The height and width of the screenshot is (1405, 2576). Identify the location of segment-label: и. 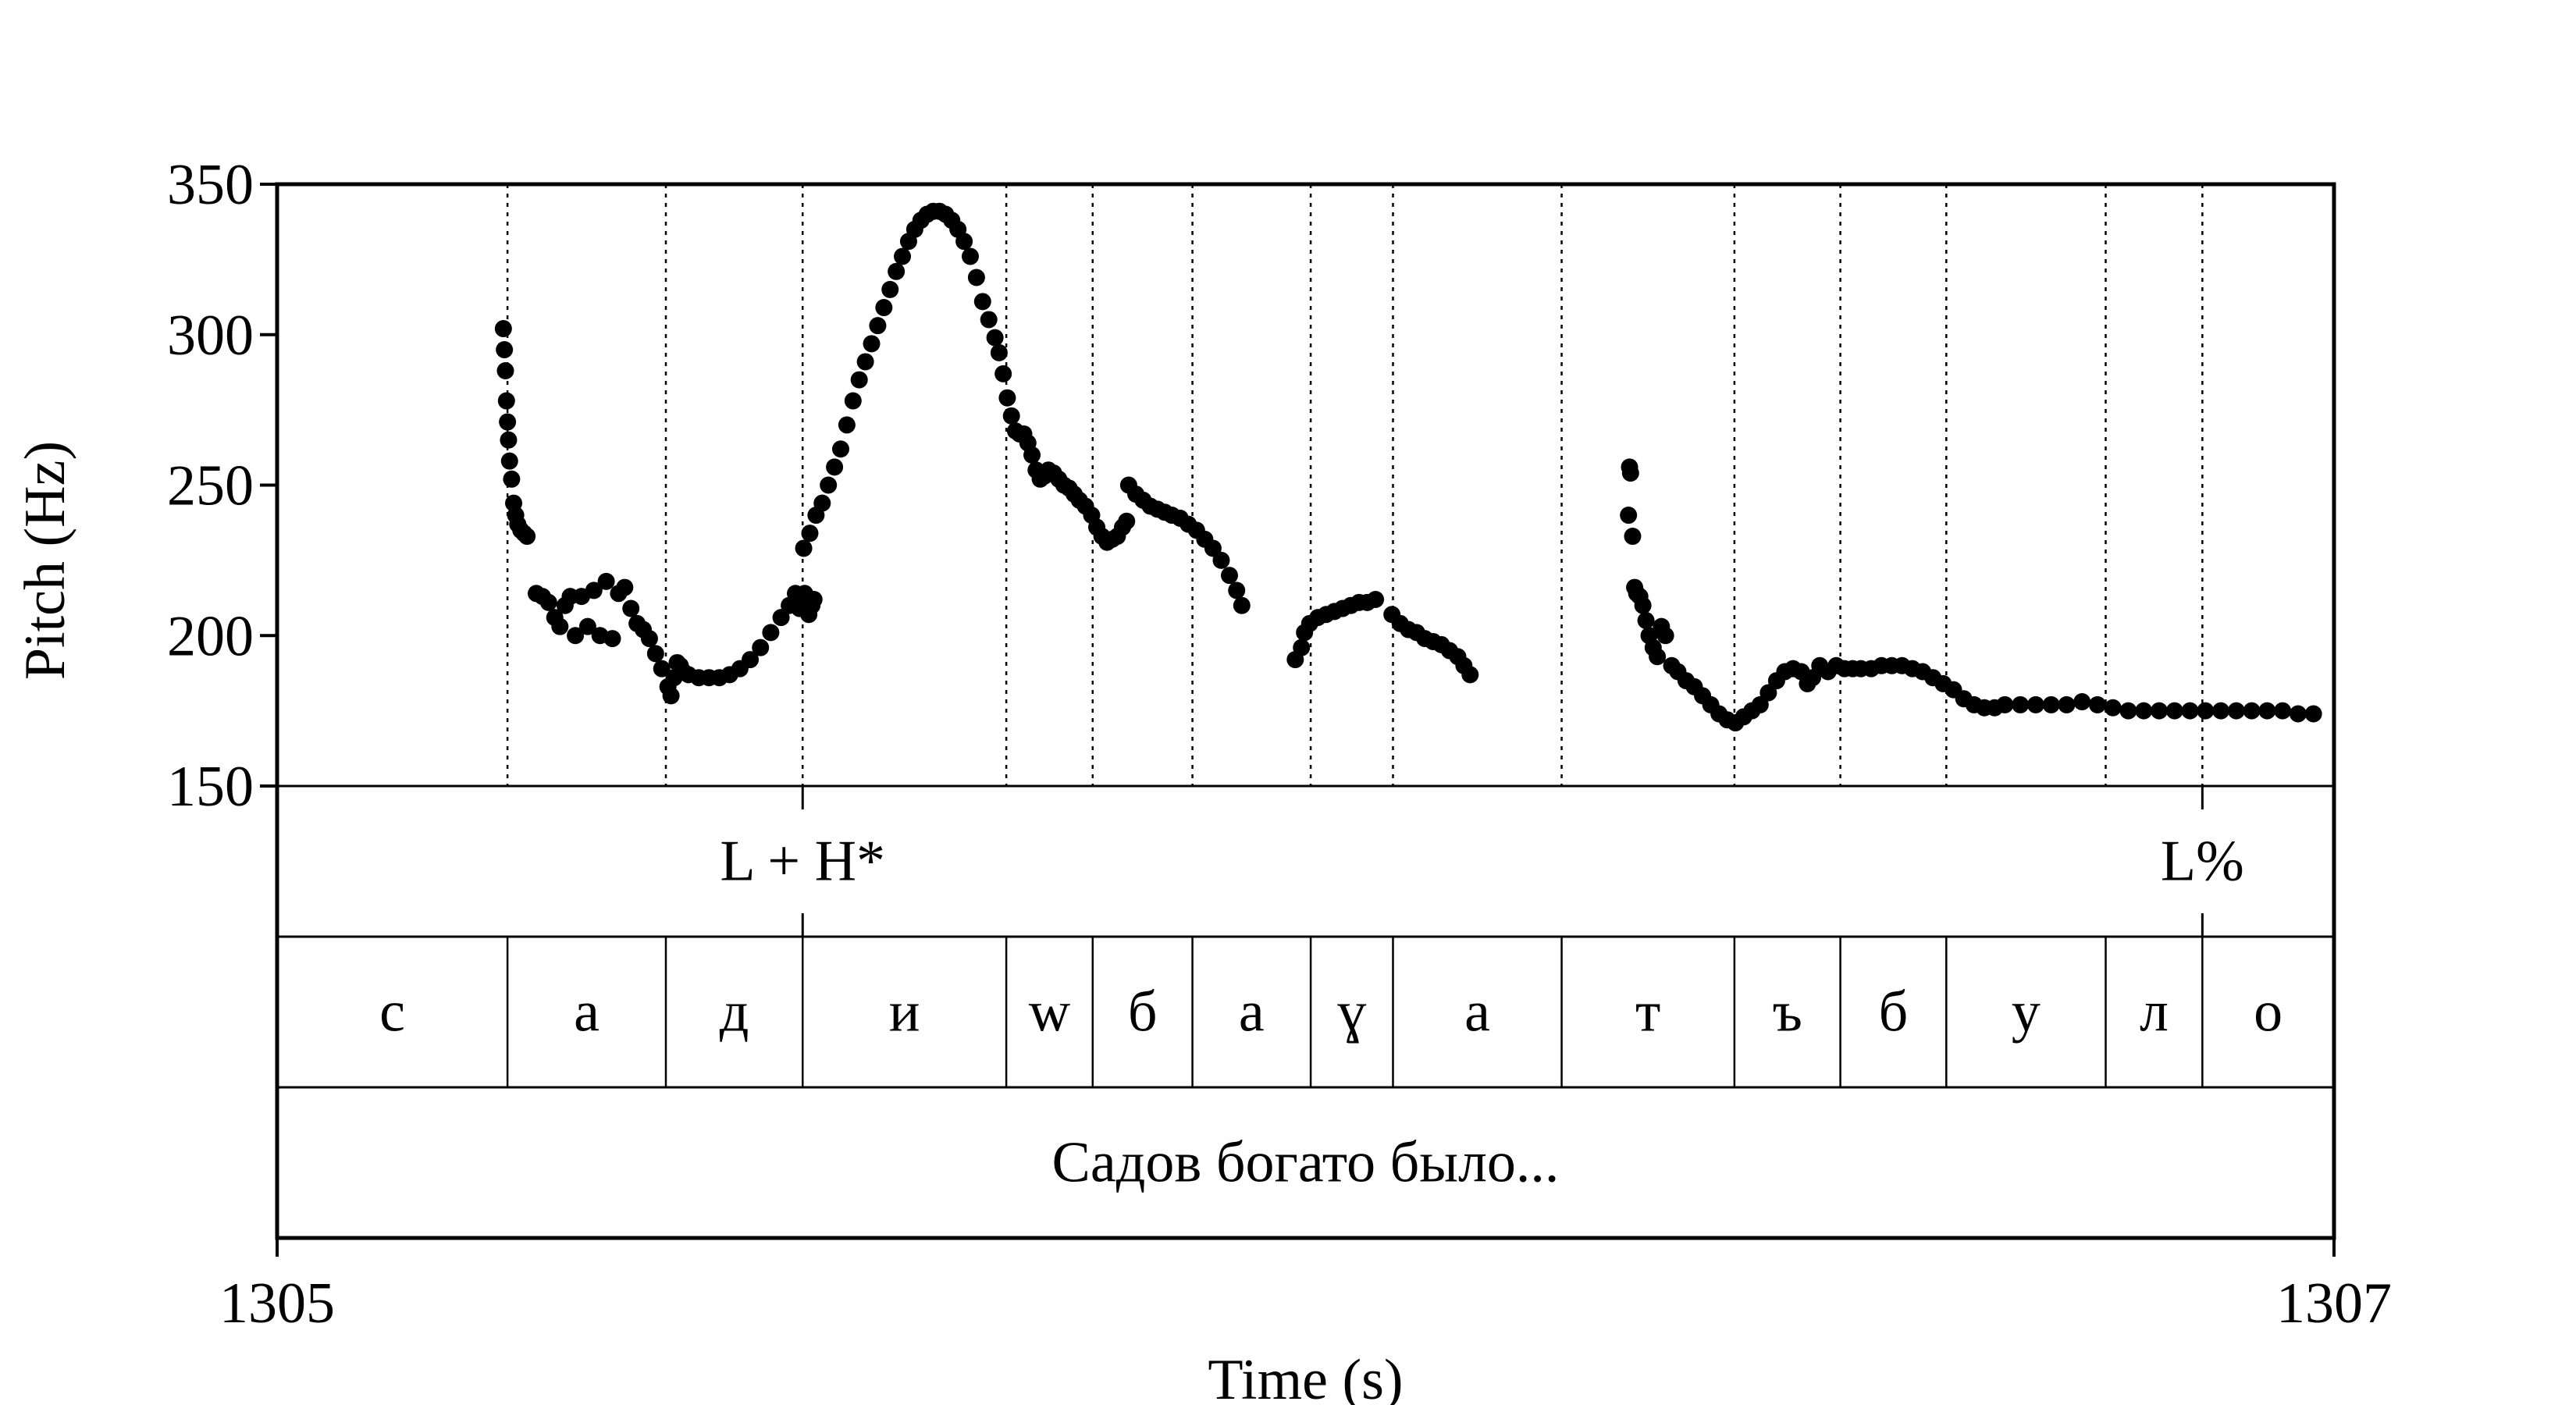
(904, 1012).